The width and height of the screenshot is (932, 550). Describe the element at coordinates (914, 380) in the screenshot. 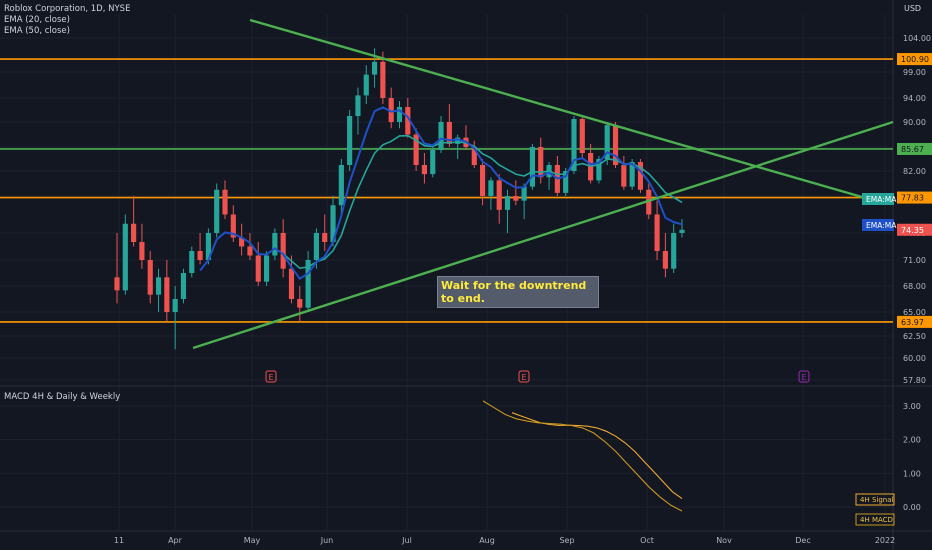

I see `price-tick-label: 57.80` at that location.